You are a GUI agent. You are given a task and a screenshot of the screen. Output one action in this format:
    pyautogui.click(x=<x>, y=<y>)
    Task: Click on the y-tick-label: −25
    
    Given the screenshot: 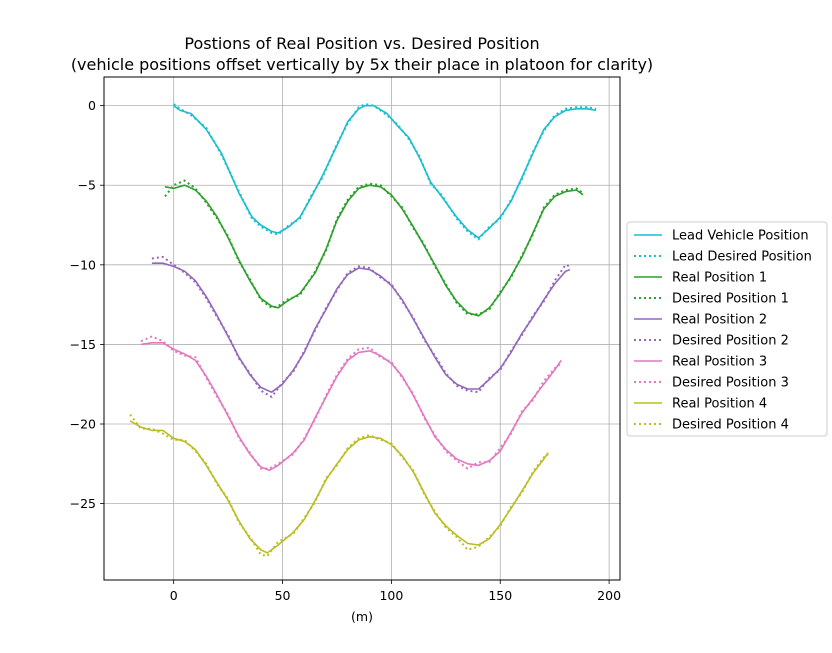 What is the action you would take?
    pyautogui.click(x=83, y=503)
    